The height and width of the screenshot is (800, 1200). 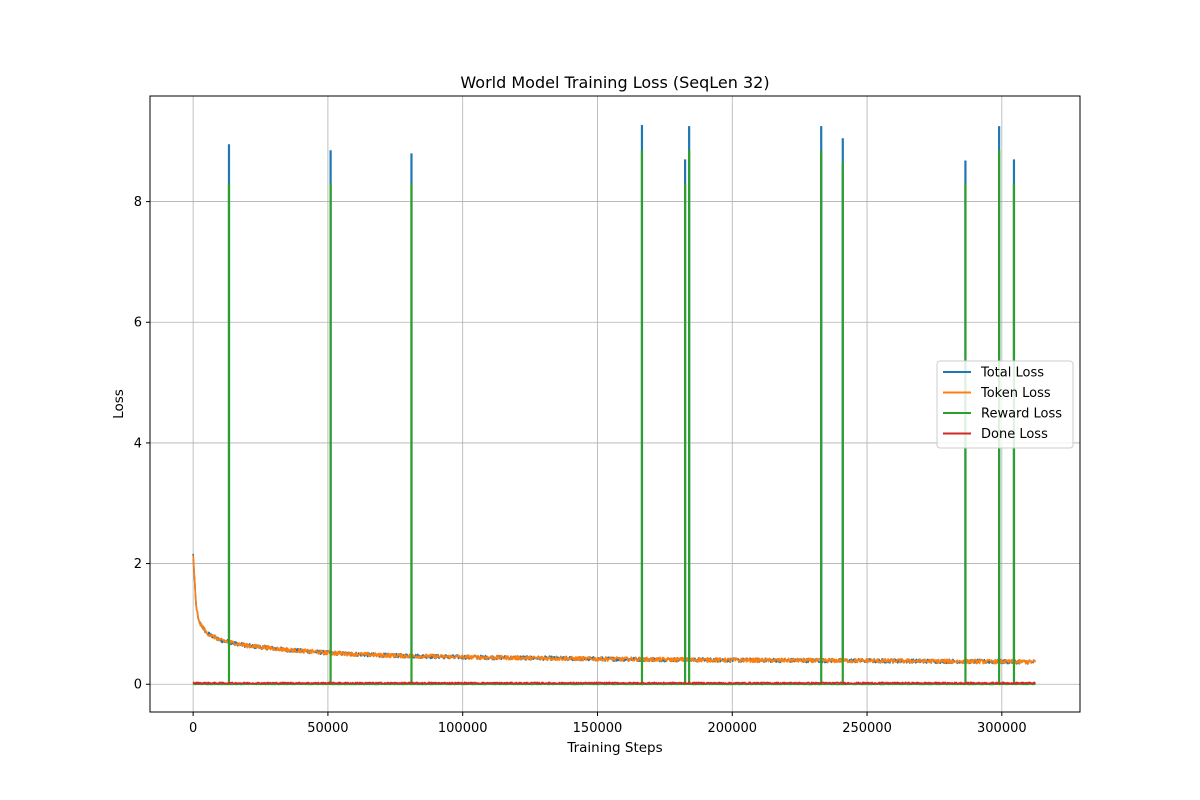 What do you see at coordinates (1015, 393) in the screenshot?
I see `legend-label-token-loss: Token Loss` at bounding box center [1015, 393].